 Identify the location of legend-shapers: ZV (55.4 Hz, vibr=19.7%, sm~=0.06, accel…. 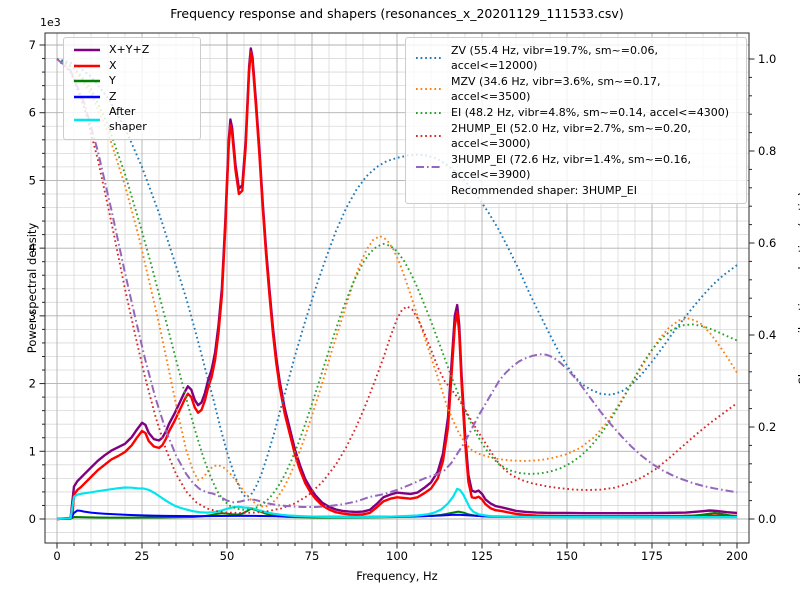
(576, 120).